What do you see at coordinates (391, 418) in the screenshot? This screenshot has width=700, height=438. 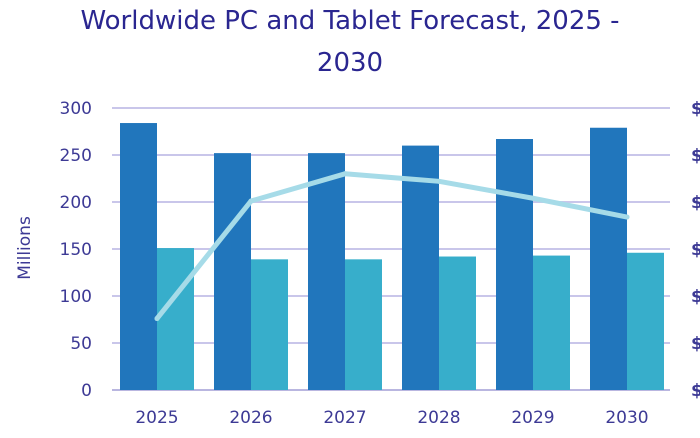 I see `x-axis-ticks: 2025 2026 2027 2028 2029 2030` at bounding box center [391, 418].